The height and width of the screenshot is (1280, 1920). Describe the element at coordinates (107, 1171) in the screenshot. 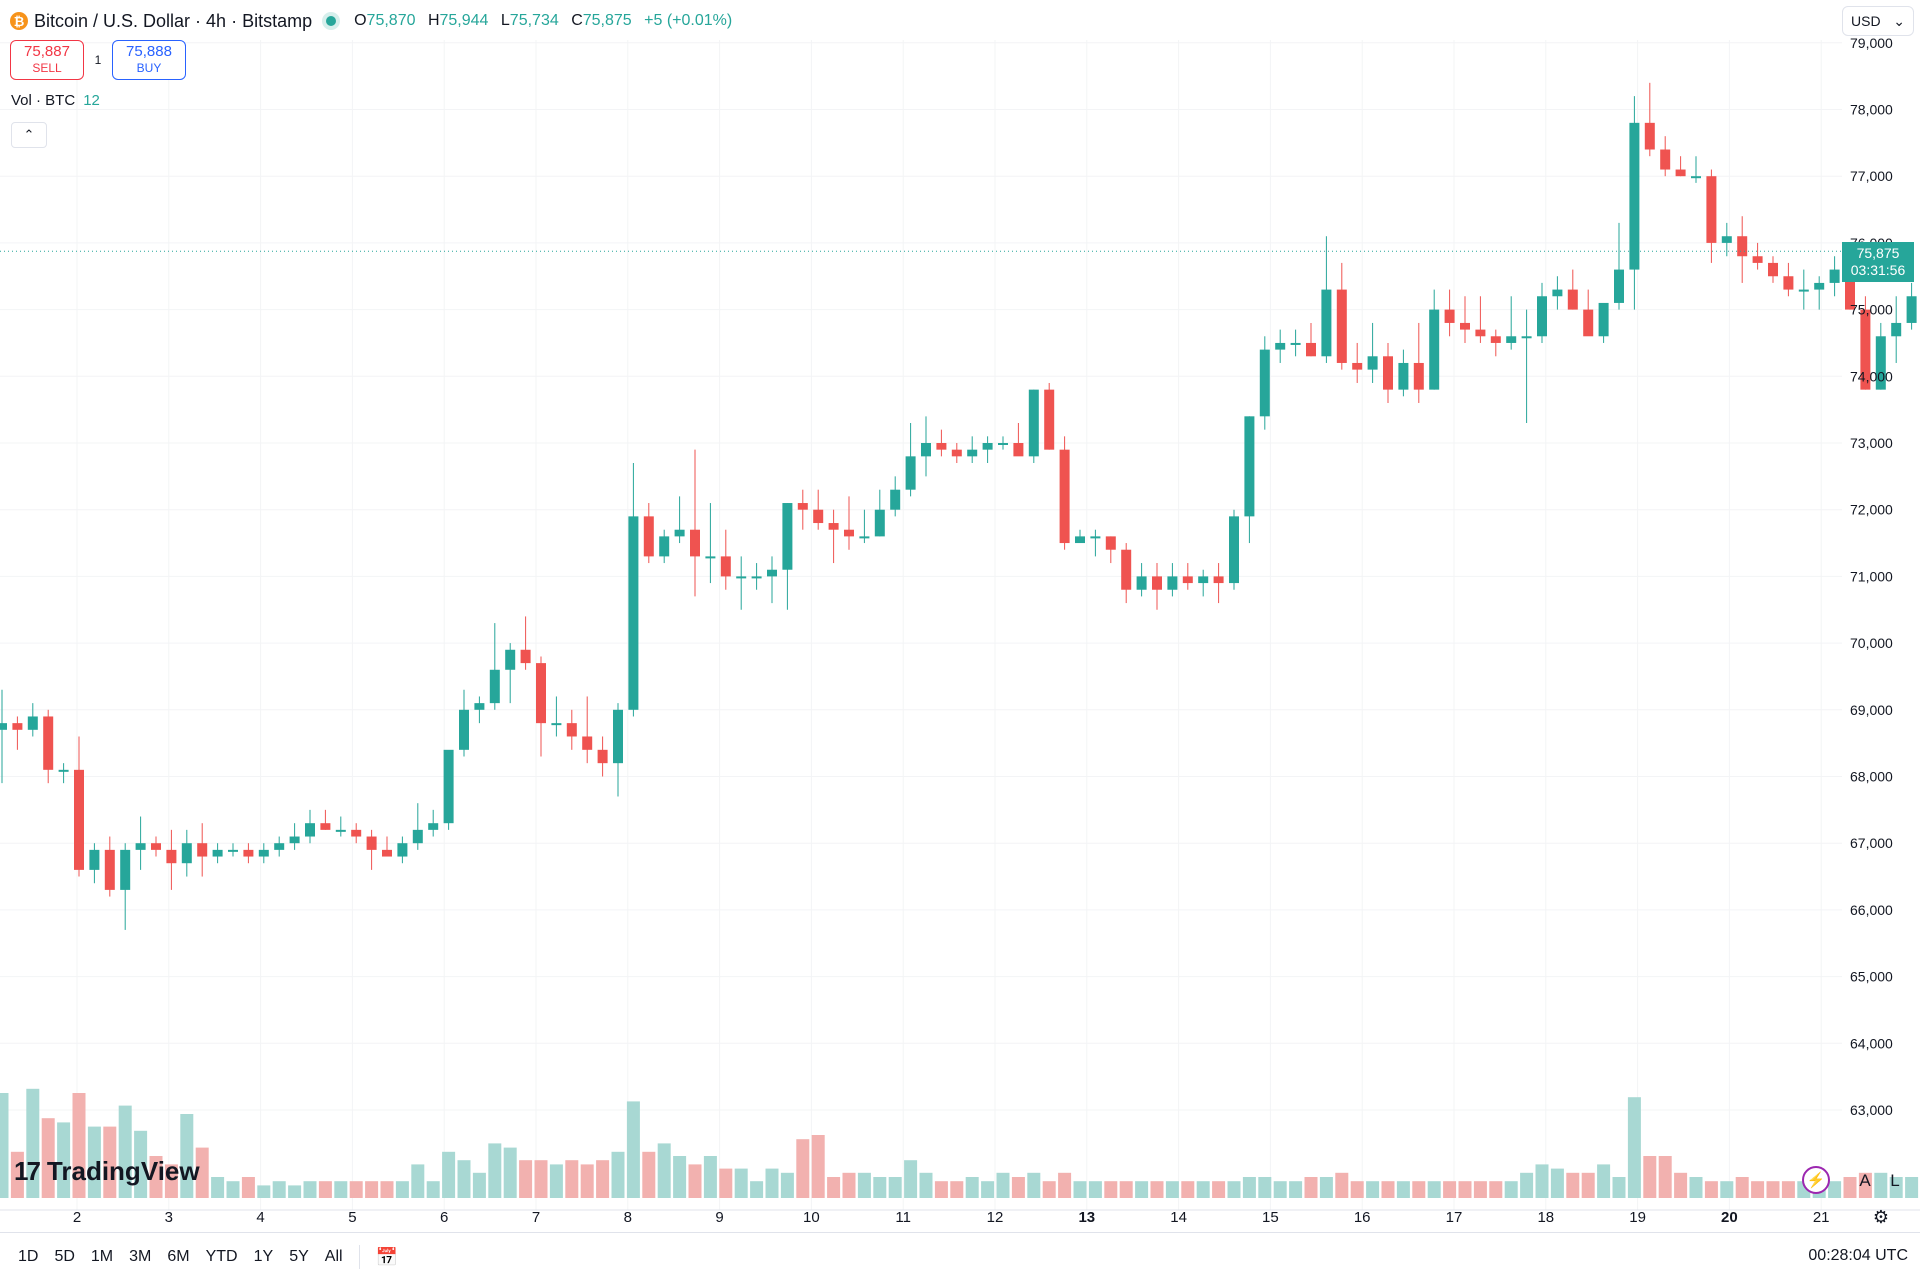

I see `tradingview-logo: 17 TradingView` at that location.